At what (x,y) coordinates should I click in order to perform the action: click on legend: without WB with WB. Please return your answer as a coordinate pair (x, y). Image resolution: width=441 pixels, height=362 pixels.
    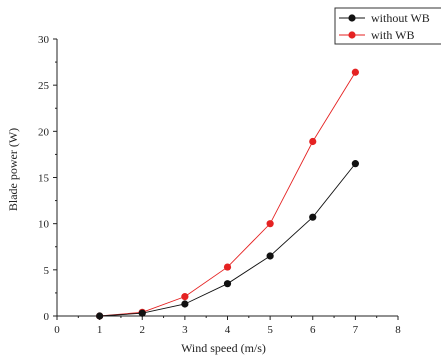
    Looking at the image, I should click on (387, 26).